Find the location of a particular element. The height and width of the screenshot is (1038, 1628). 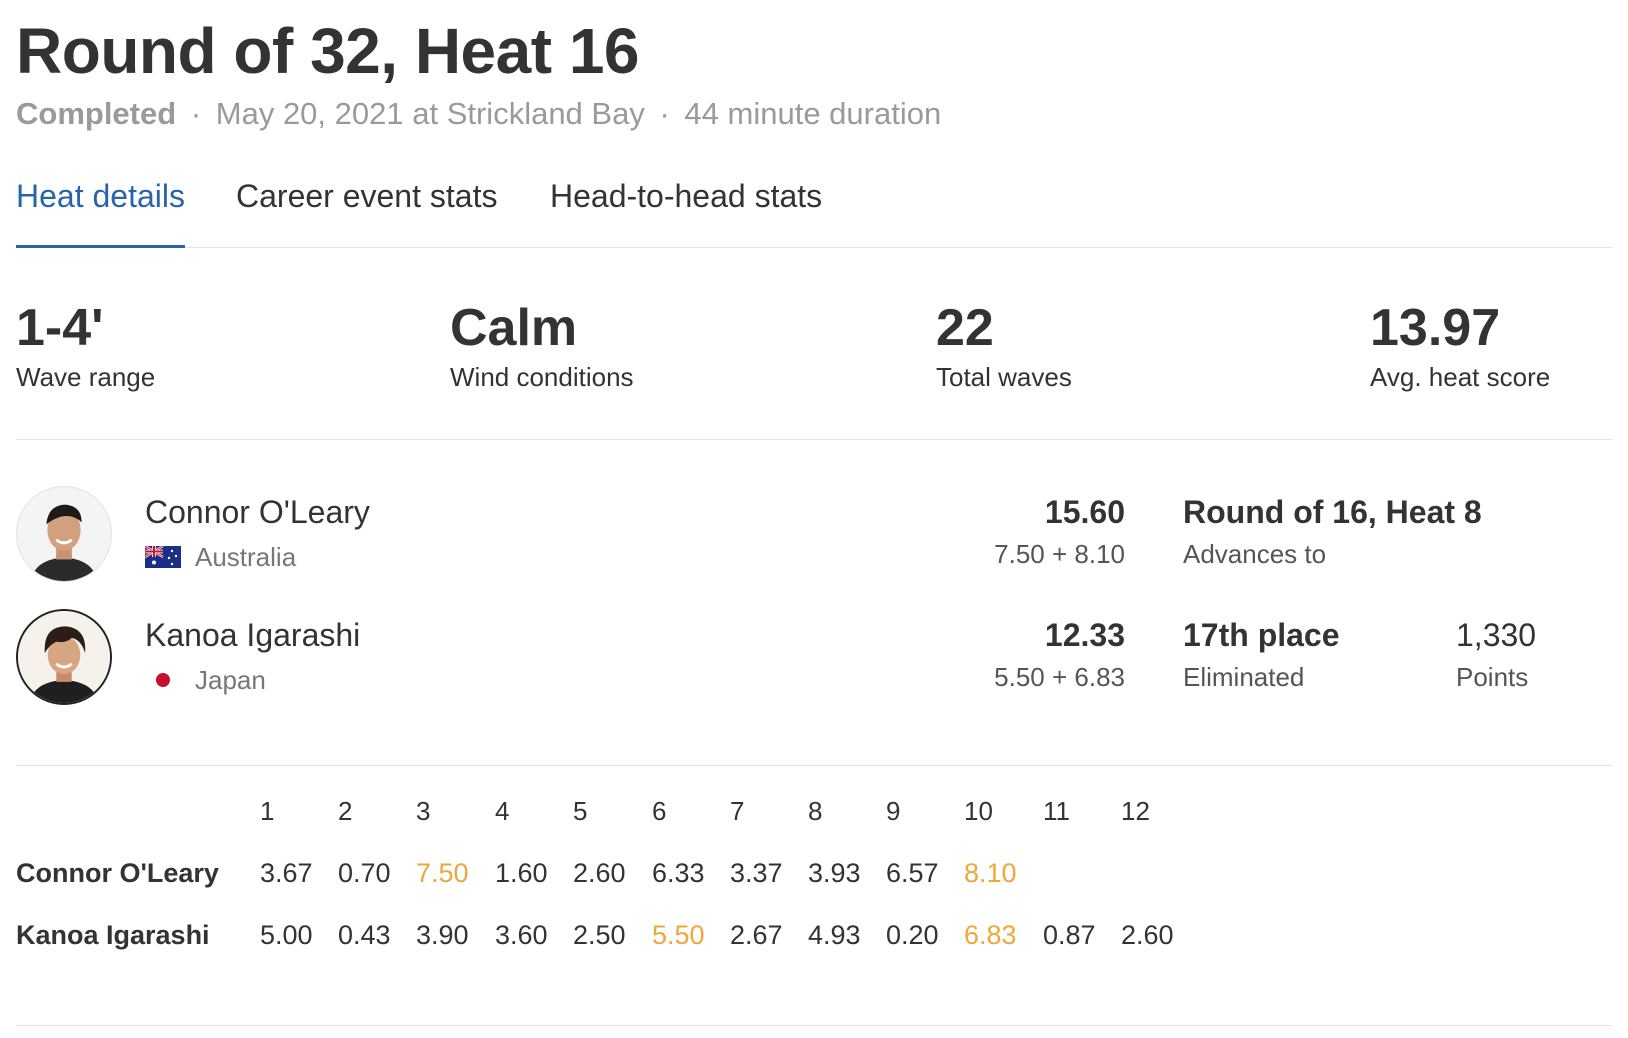

wave-score: 1.60 is located at coordinates (521, 873).